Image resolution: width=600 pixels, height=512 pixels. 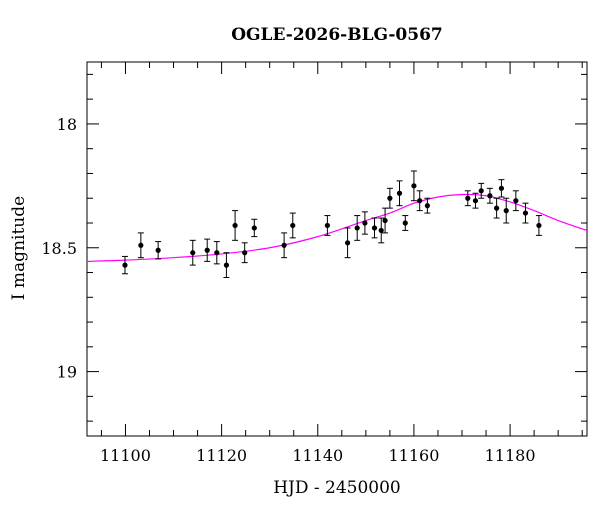 What do you see at coordinates (67, 124) in the screenshot?
I see `y-tick-label: 18` at bounding box center [67, 124].